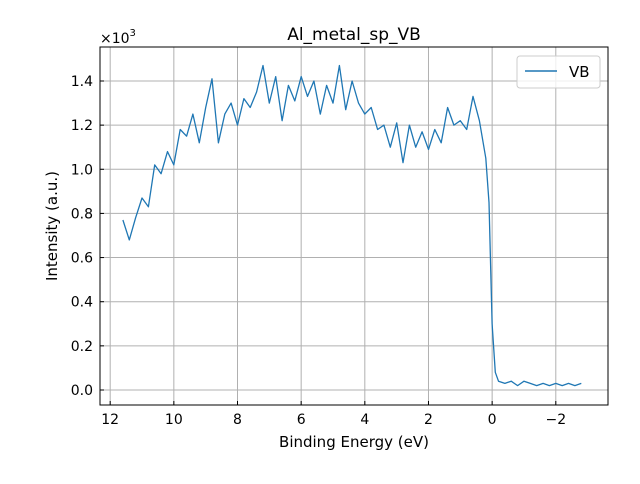 This screenshot has height=484, width=640. I want to click on y-multiplier-base: ×10, so click(115, 39).